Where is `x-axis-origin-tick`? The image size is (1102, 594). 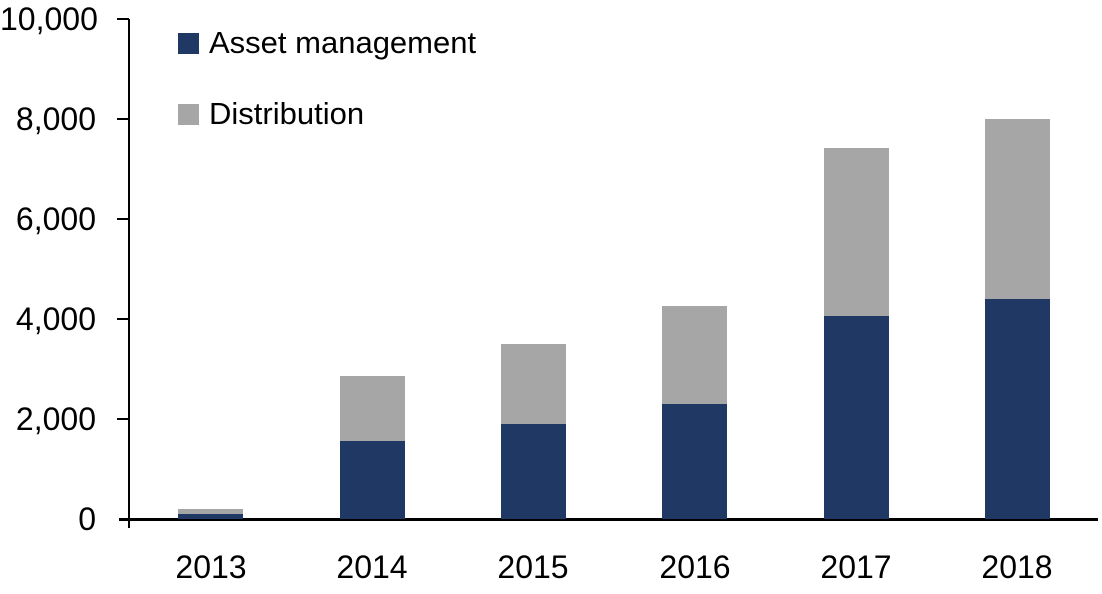 x-axis-origin-tick is located at coordinates (129, 523).